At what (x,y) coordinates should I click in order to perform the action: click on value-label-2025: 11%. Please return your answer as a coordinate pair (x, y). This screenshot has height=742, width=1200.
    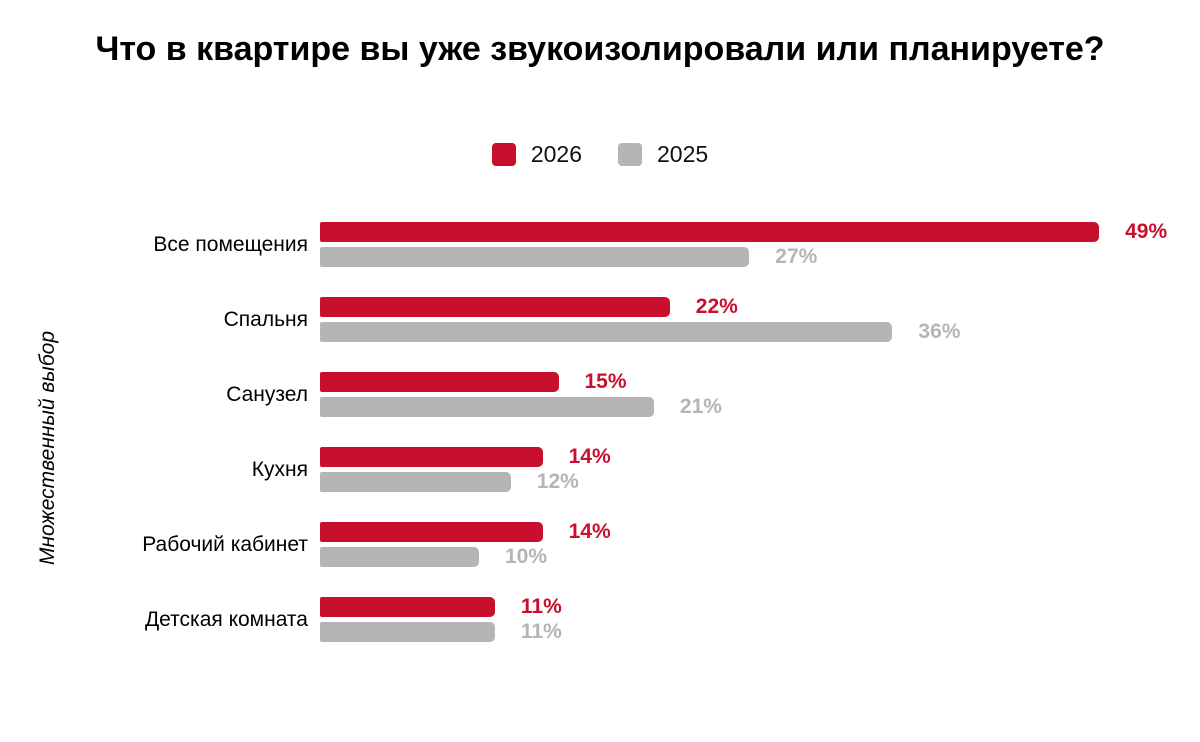
    Looking at the image, I should click on (541, 631).